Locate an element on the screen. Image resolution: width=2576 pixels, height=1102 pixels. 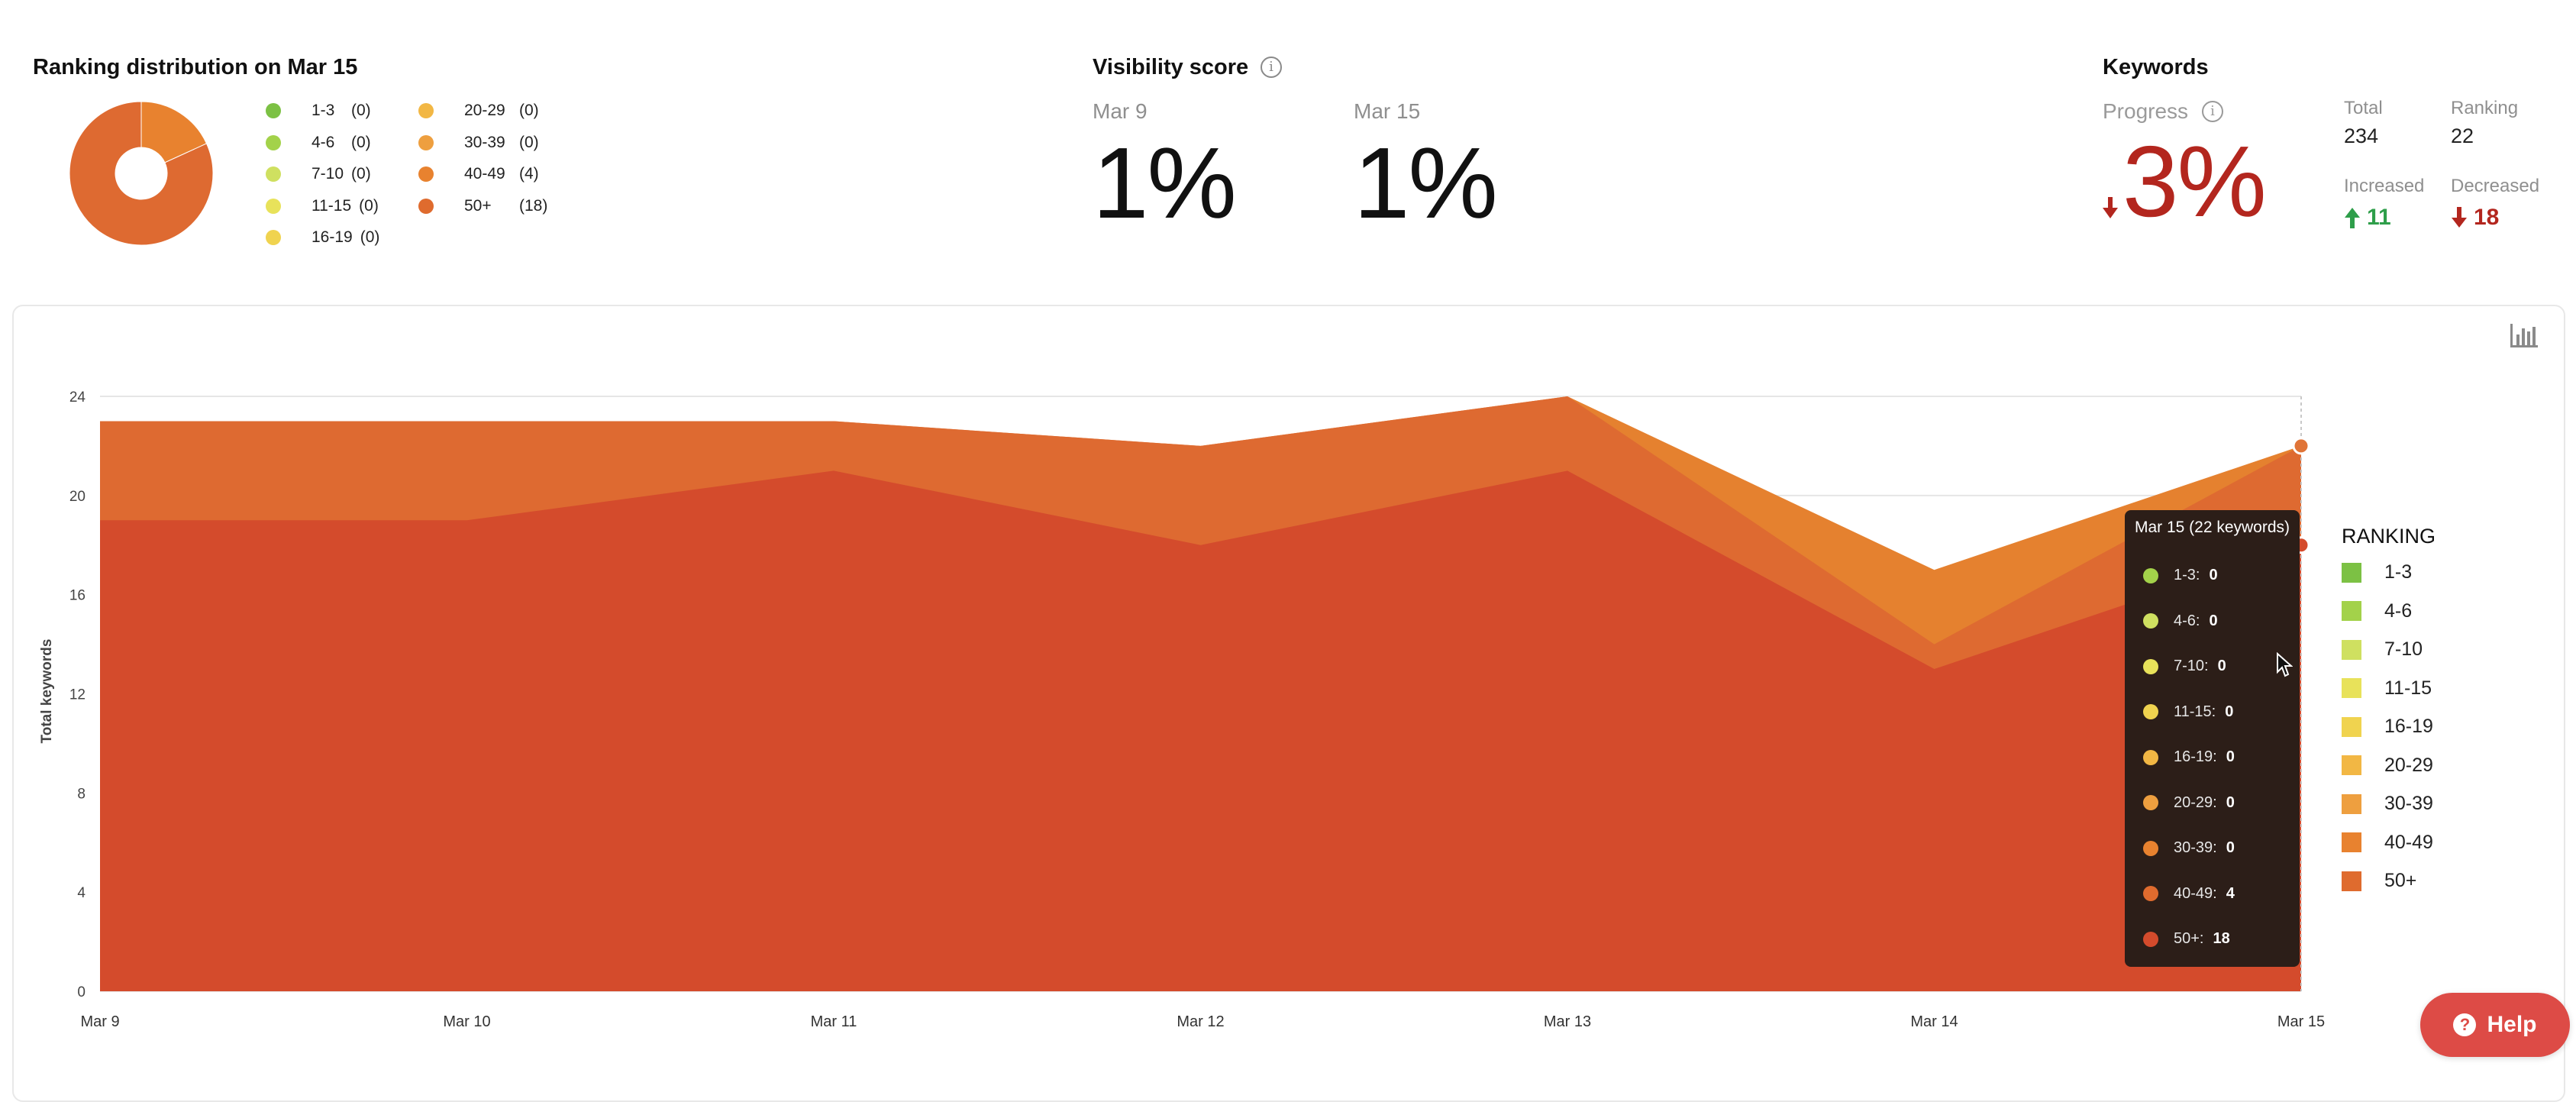
tooltip-row: 50+: 18 is located at coordinates (2186, 939).